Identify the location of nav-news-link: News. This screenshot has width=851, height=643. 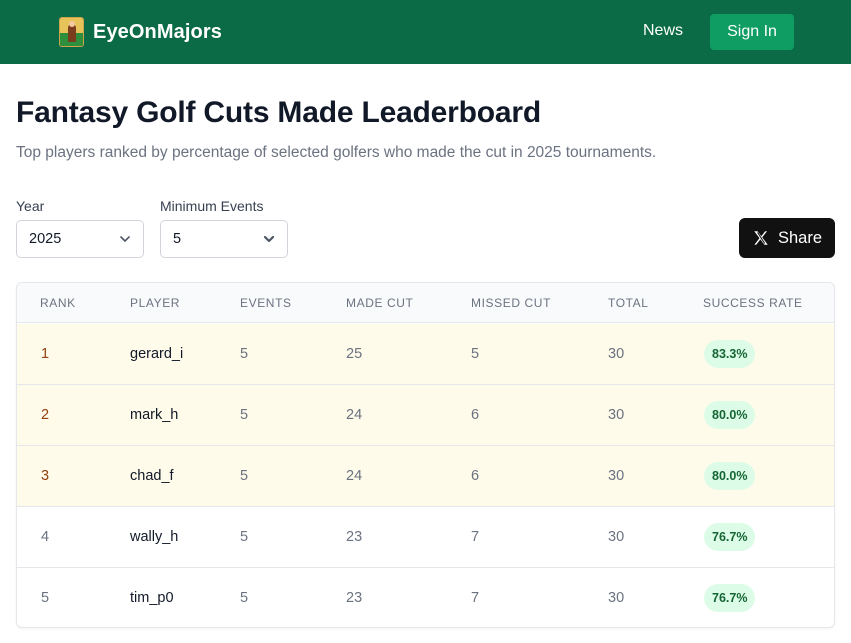
(663, 30).